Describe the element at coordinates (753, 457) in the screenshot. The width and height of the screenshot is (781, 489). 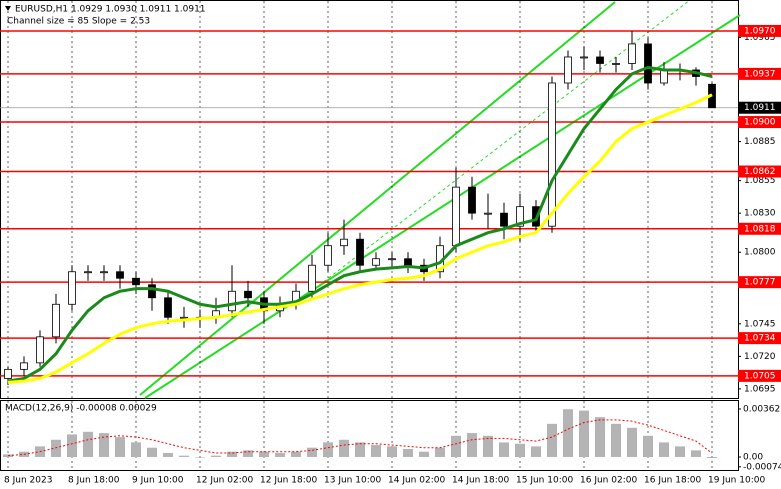
I see `y-tick-label: 0.00` at that location.